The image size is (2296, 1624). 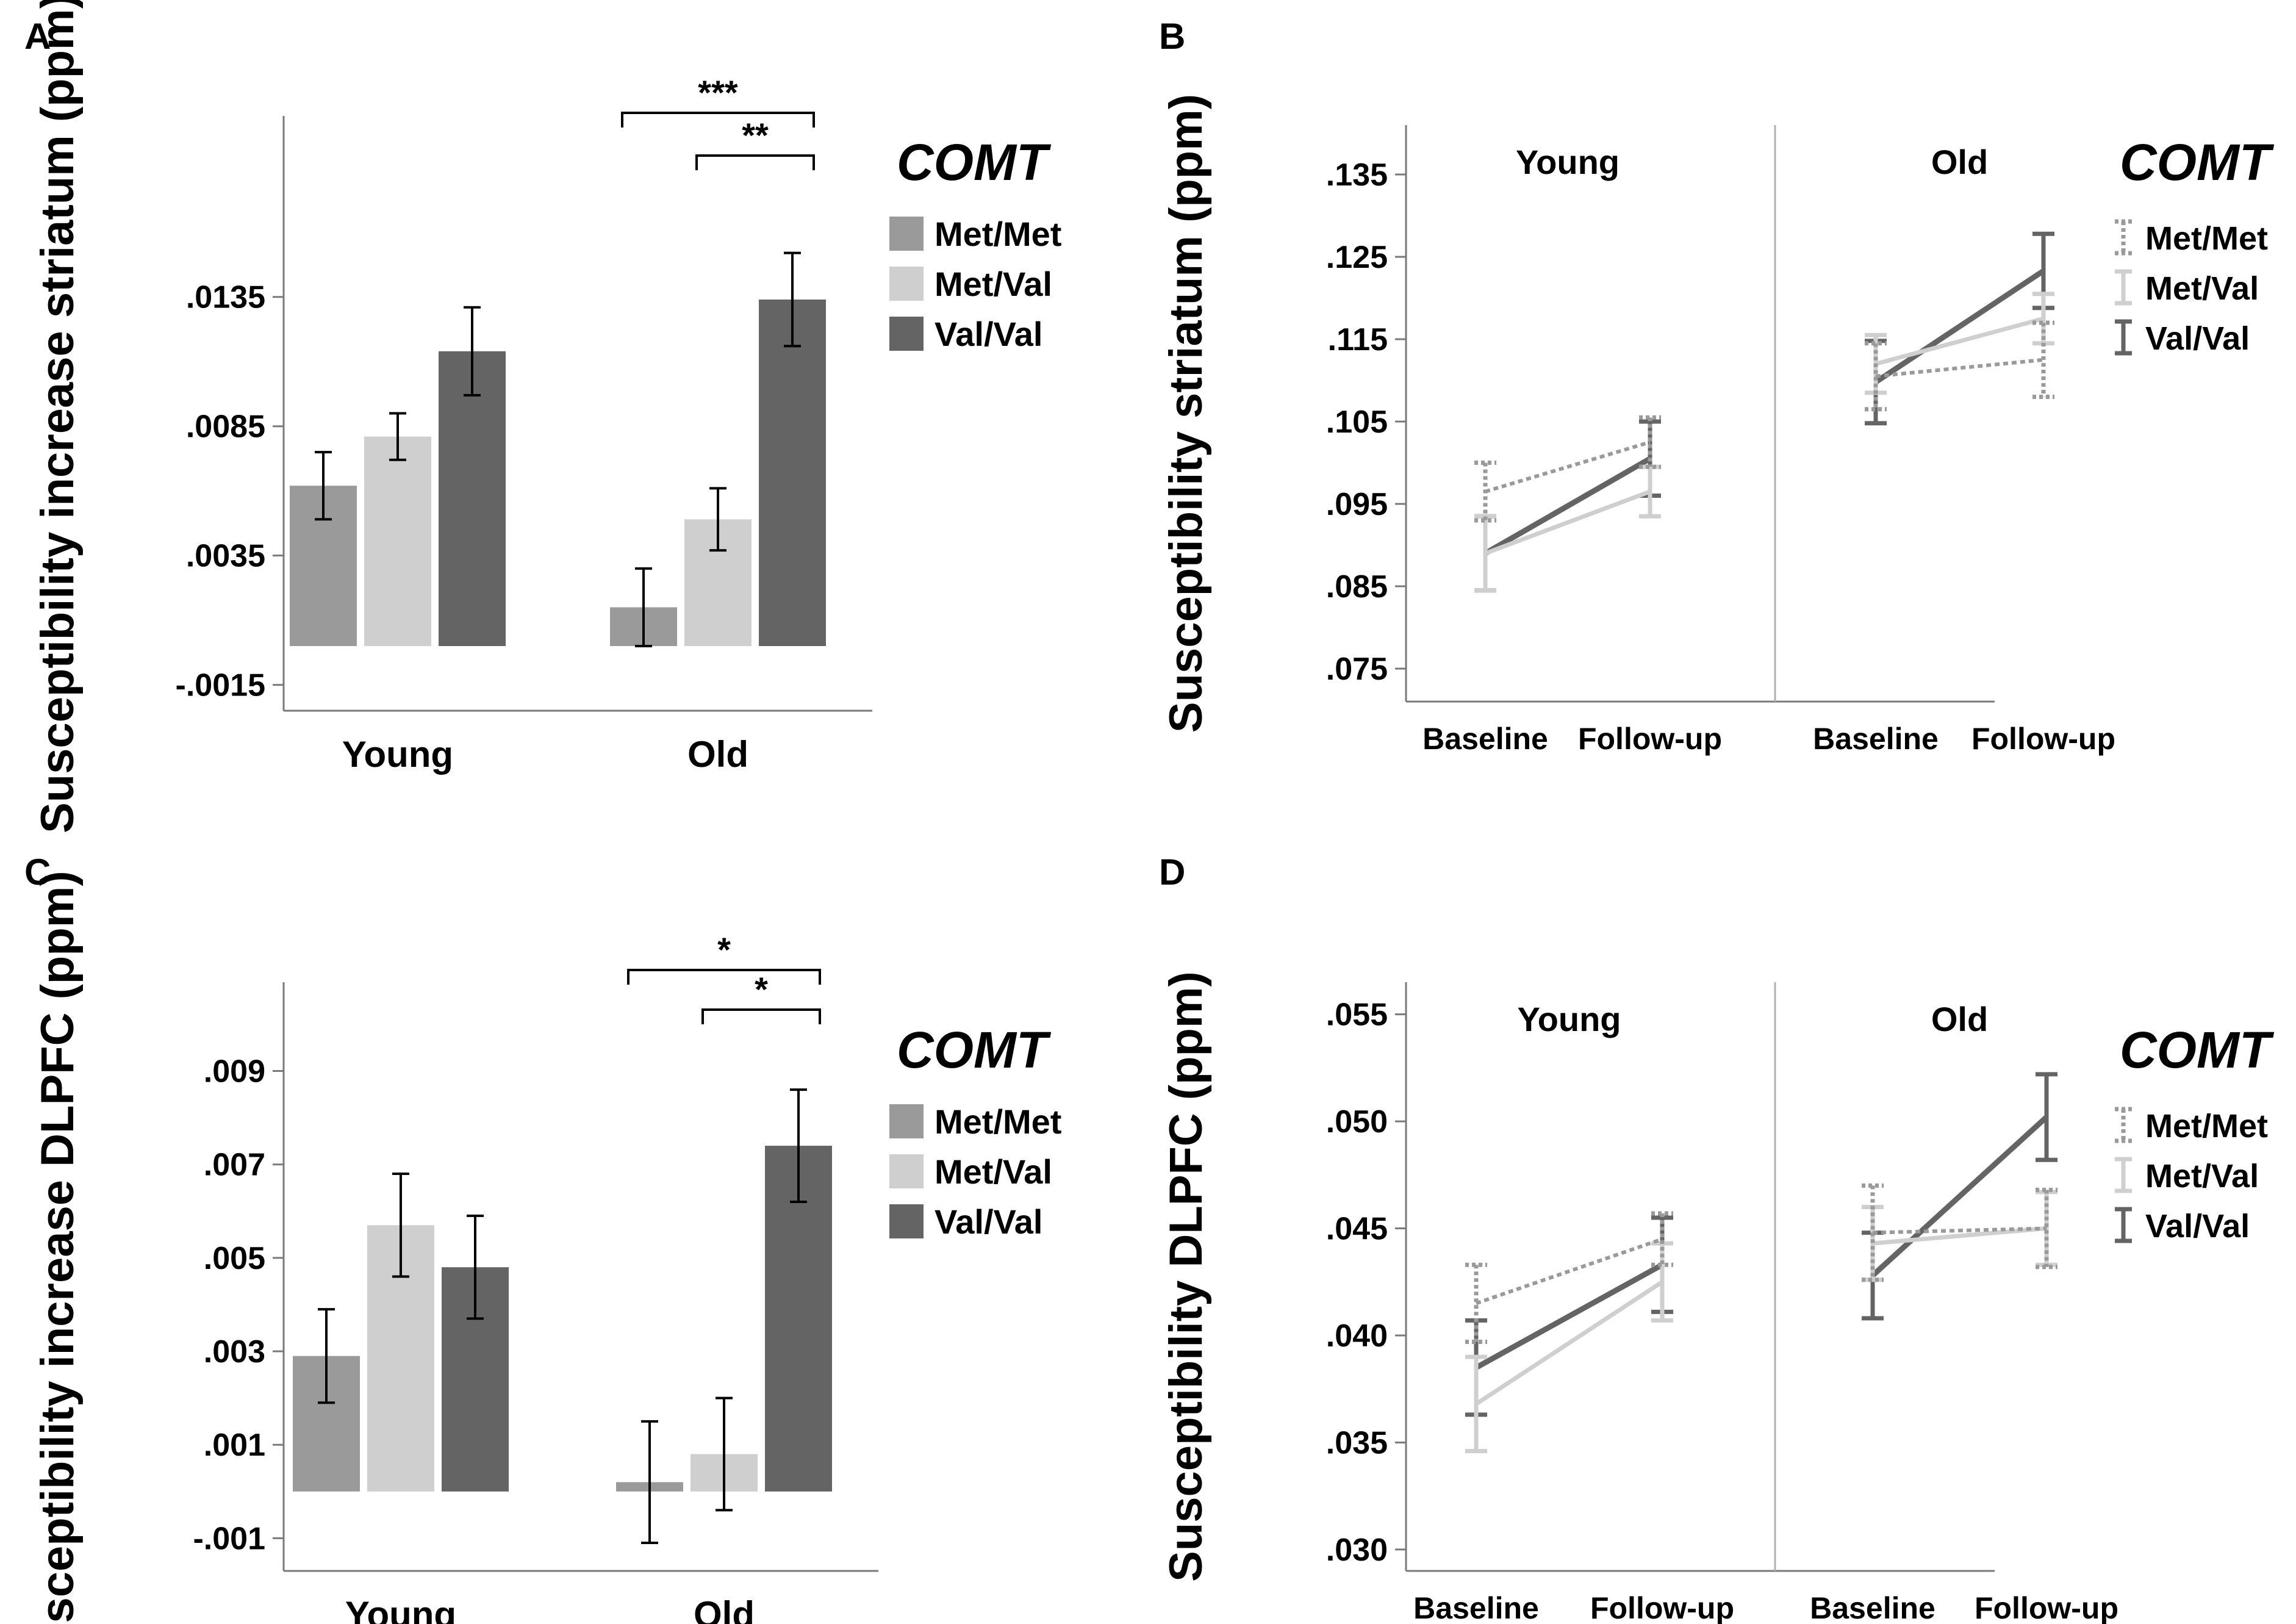 I want to click on panel-a-significance-label: **, so click(x=755, y=135).